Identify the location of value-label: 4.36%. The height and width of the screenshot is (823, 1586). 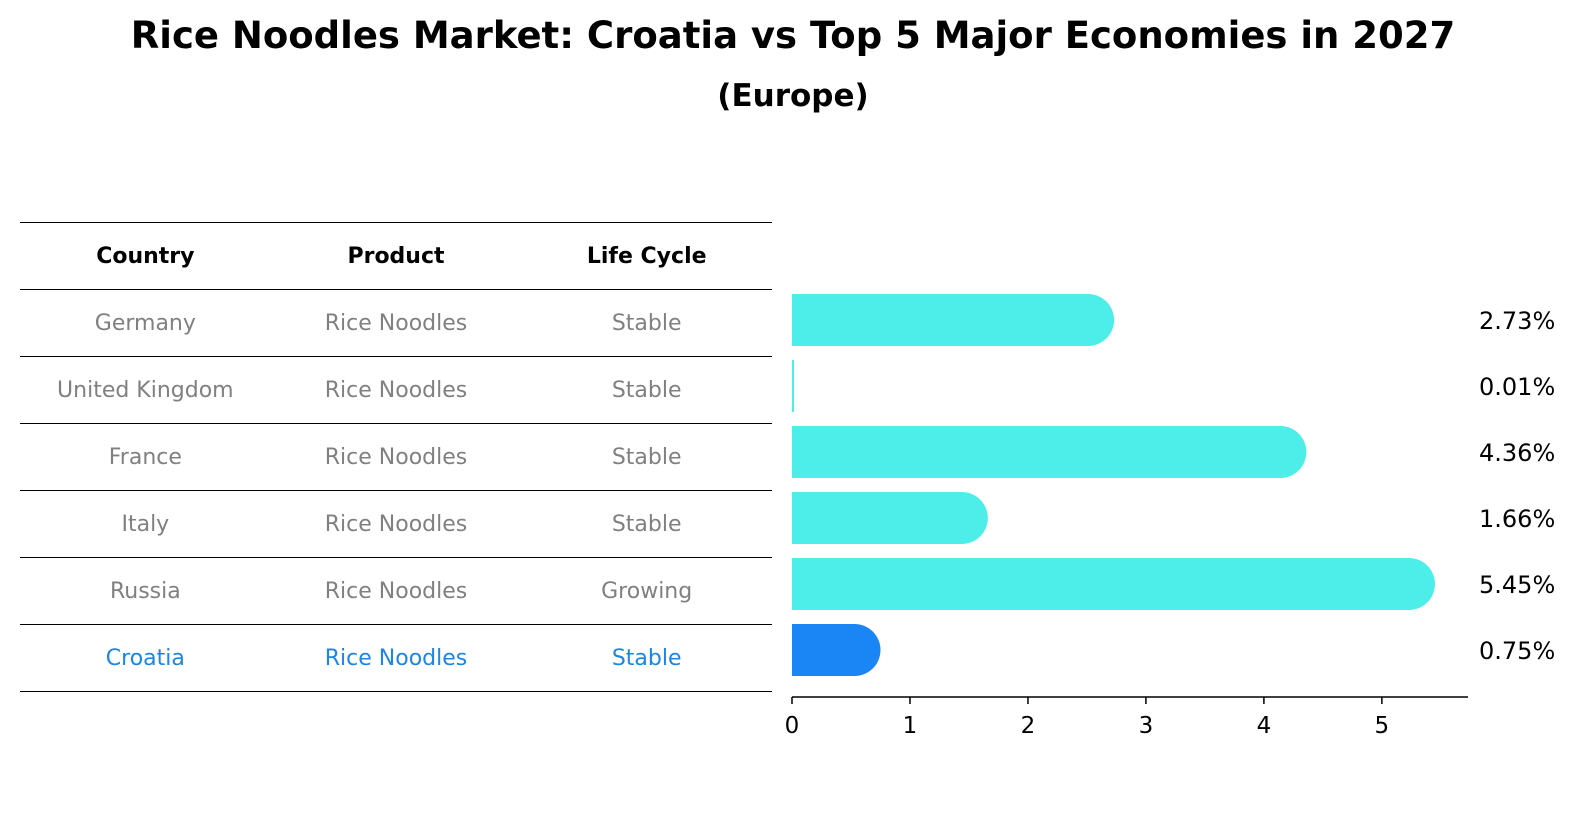
(1517, 453).